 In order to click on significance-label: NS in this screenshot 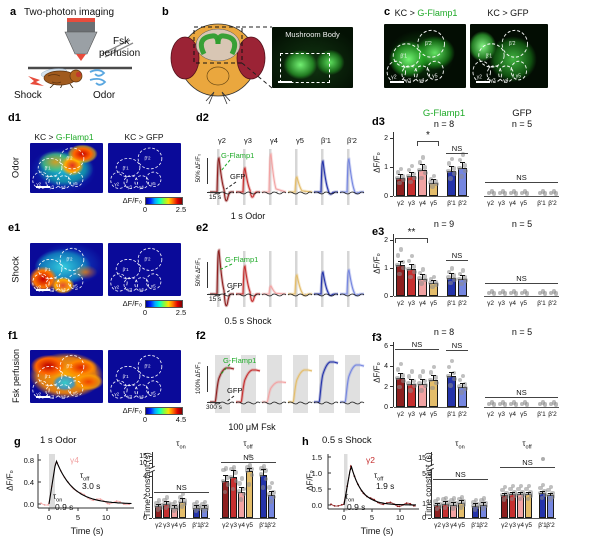, I will do `click(457, 345)`.